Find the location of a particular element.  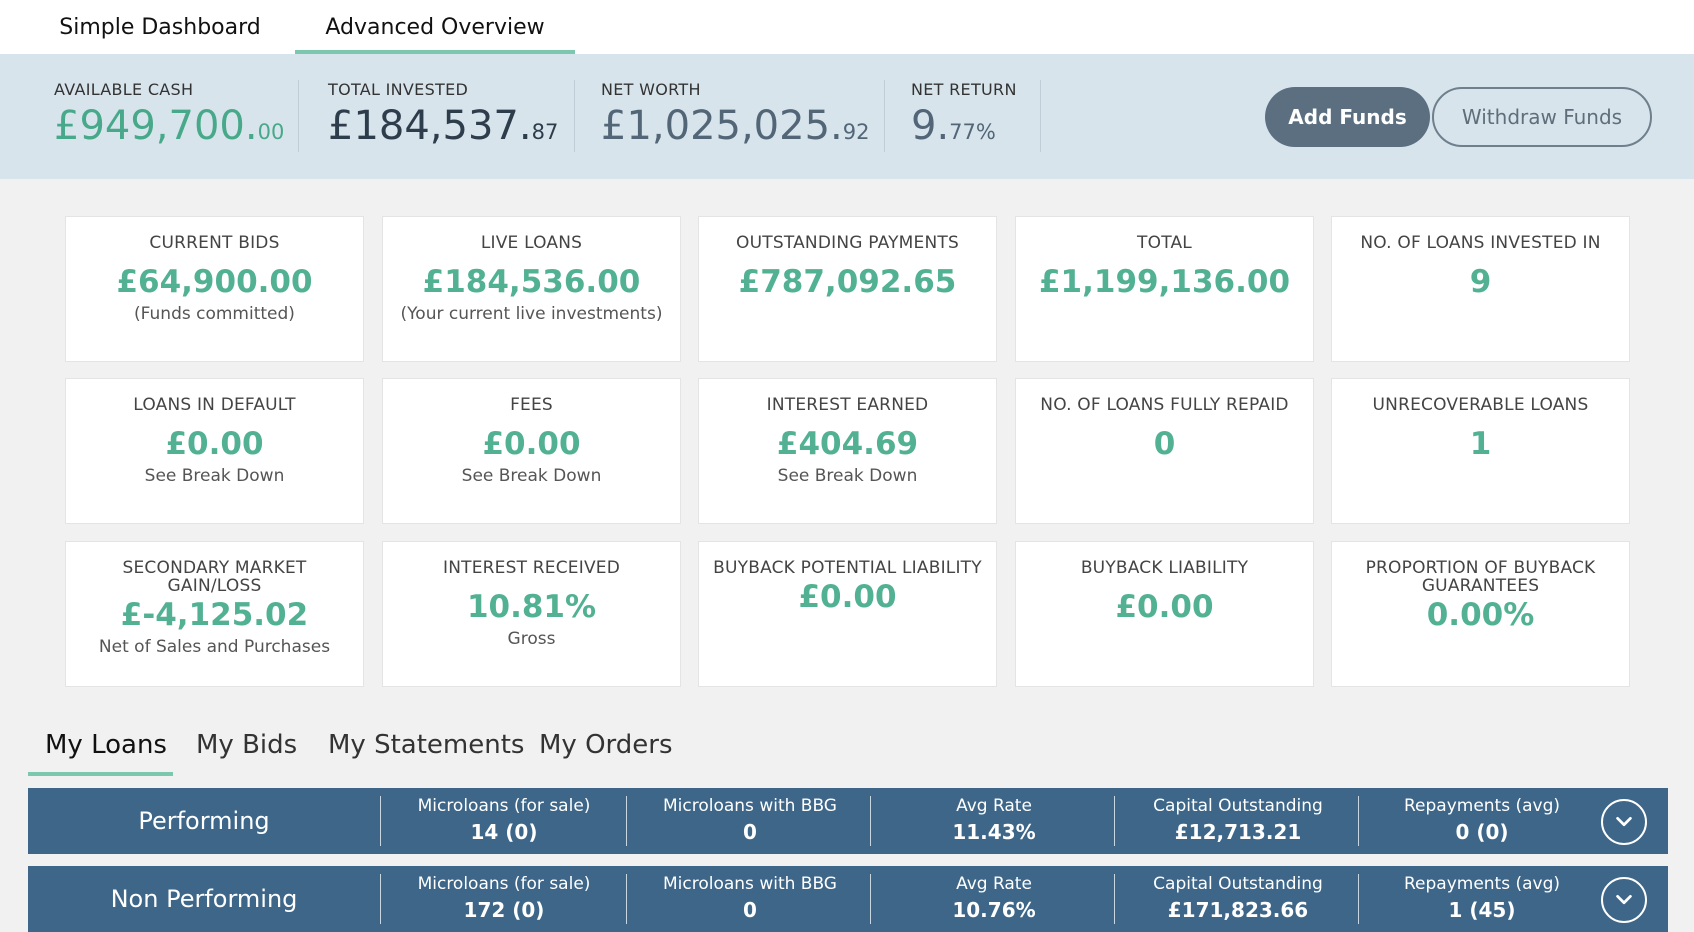

loan-col-value: 0 (0) is located at coordinates (1482, 832).